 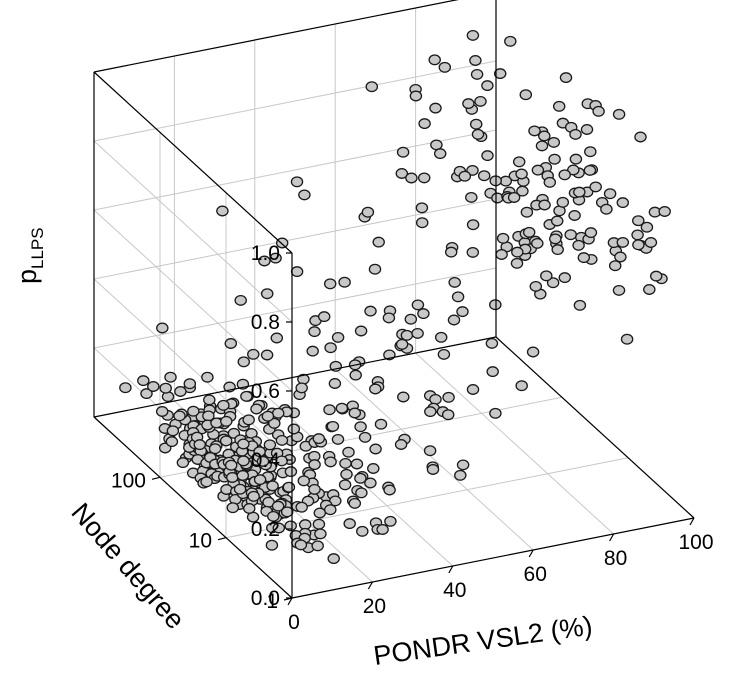 What do you see at coordinates (434, 459) in the screenshot?
I see `gridline-floor-x` at bounding box center [434, 459].